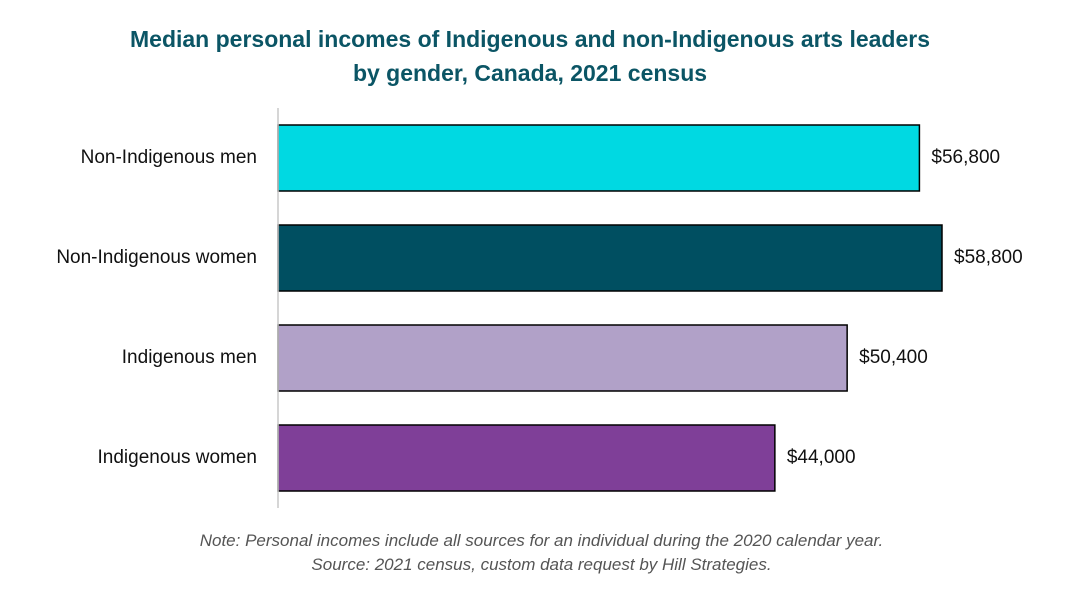  What do you see at coordinates (965, 157) in the screenshot?
I see `data-label: $56,800` at bounding box center [965, 157].